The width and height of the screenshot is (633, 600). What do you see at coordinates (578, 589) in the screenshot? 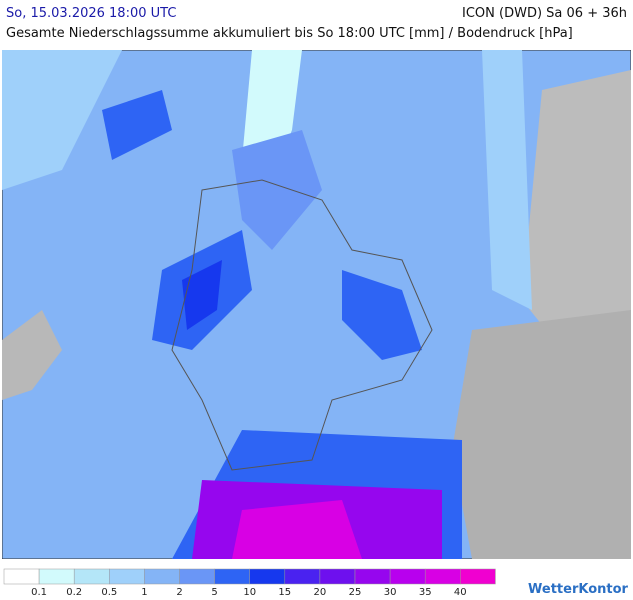
I see `logo: WetterKontor` at bounding box center [578, 589].